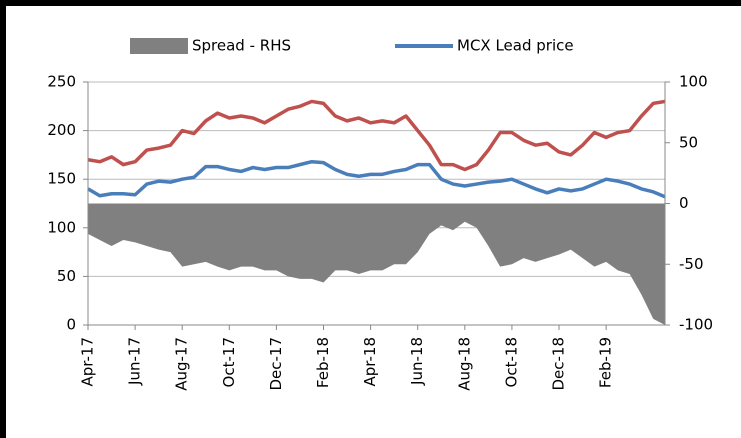 This screenshot has height=438, width=741. I want to click on y-tick-label: 150, so click(61, 179).